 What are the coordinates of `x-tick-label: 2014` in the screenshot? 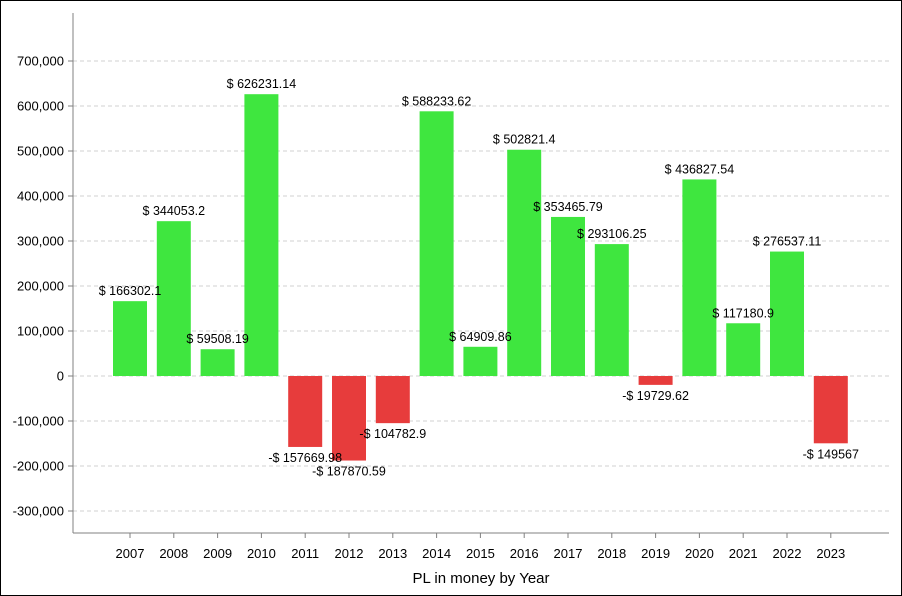 It's located at (436, 553).